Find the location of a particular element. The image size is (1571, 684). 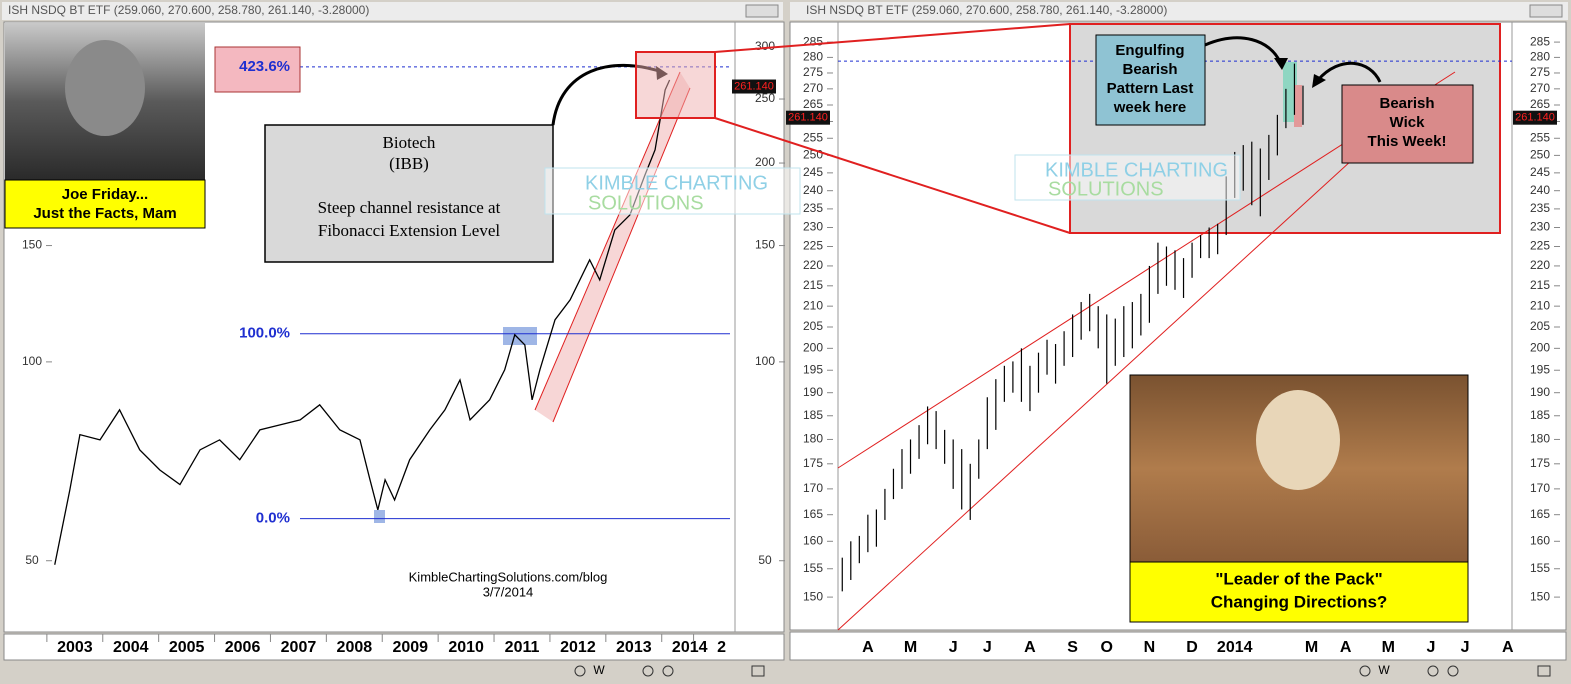

note: Biotech is located at coordinates (409, 142).